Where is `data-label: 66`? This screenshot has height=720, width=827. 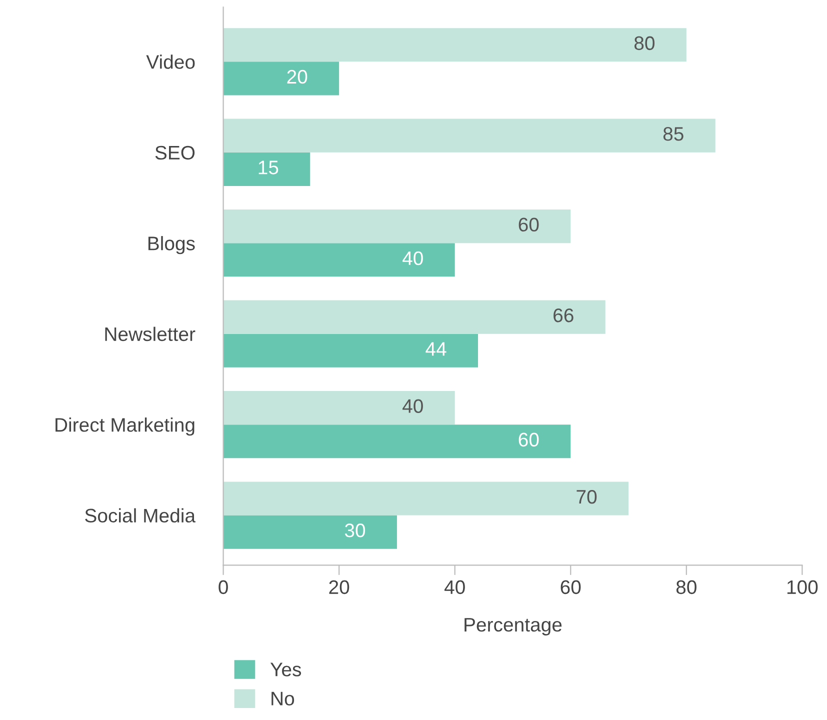
data-label: 66 is located at coordinates (564, 315).